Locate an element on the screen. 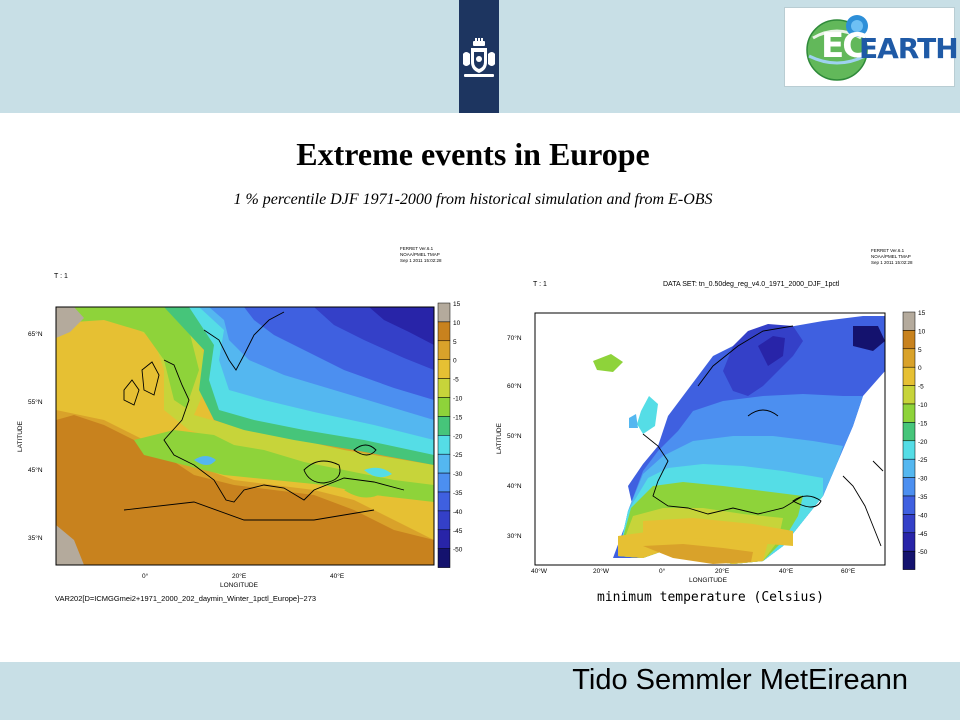 The width and height of the screenshot is (960, 720). left-lat-tick: 35°N is located at coordinates (35, 538).